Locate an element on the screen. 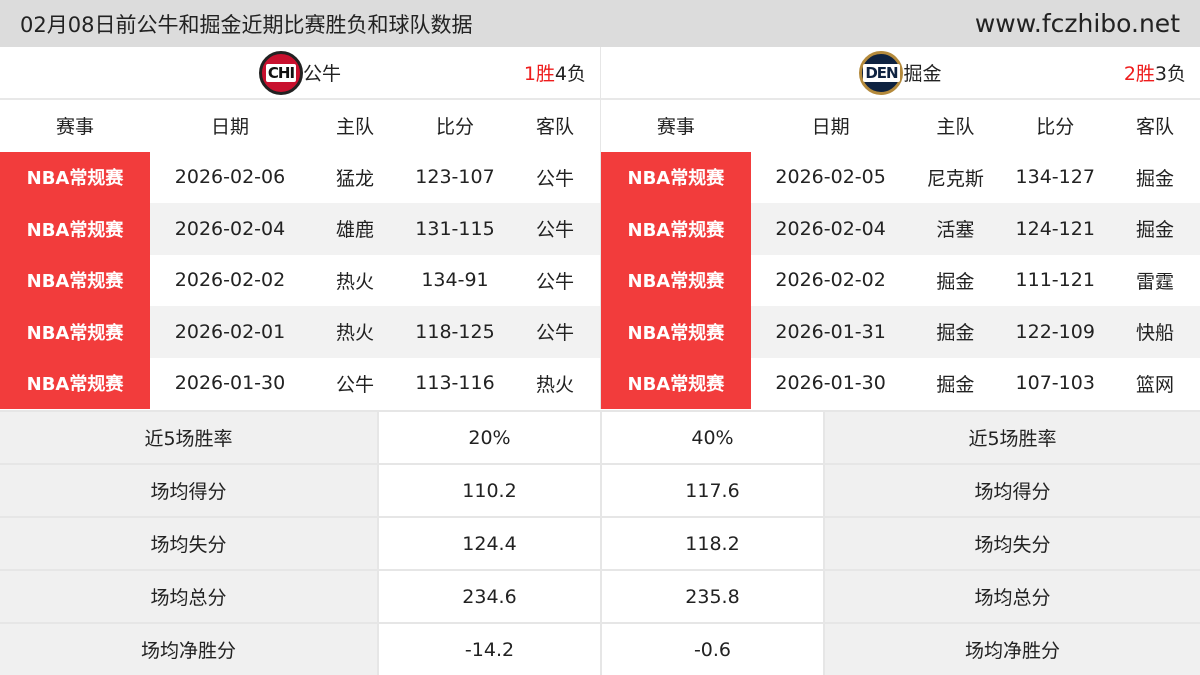 This screenshot has height=675, width=1200. stat-value-chi: 110.2 is located at coordinates (488, 490).